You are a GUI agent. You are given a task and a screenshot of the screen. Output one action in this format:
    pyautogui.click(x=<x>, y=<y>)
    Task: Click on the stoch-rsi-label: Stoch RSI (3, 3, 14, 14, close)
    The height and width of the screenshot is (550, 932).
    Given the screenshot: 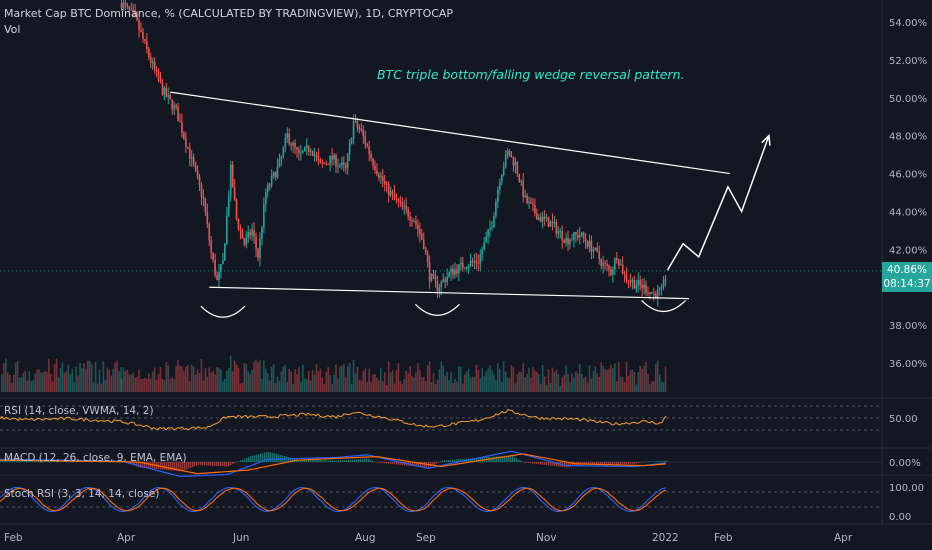 What is the action you would take?
    pyautogui.click(x=82, y=494)
    